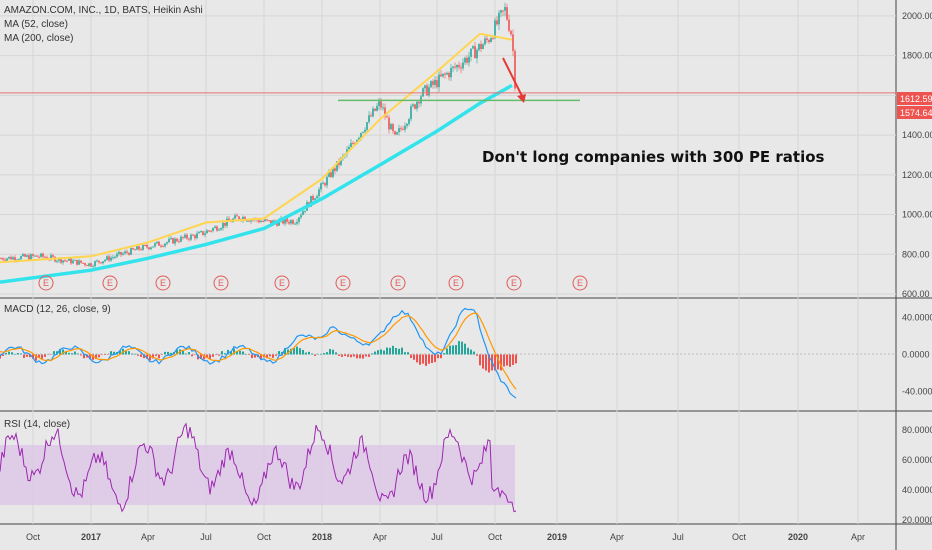 The height and width of the screenshot is (550, 932). I want to click on price-tick-label: 800.00, so click(916, 254).